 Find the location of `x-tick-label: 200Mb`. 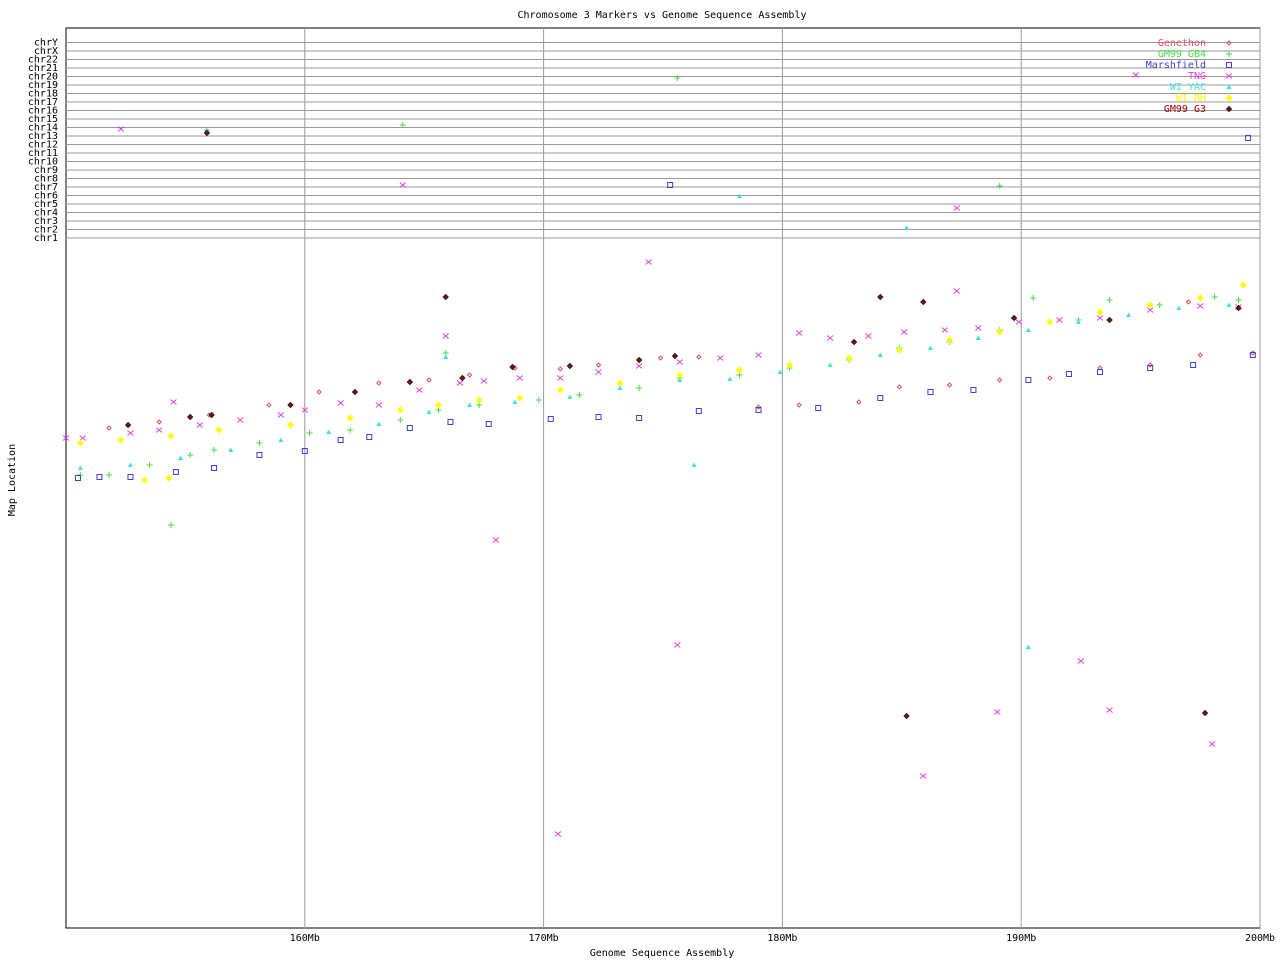

x-tick-label: 200Mb is located at coordinates (1260, 938).